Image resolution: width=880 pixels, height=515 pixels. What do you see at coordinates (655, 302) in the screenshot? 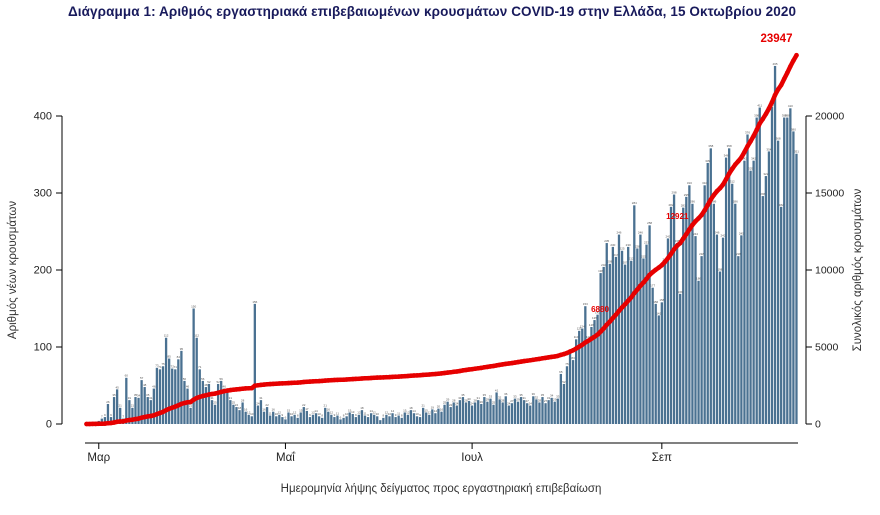
I see `bar-value-label: 156` at bounding box center [655, 302].